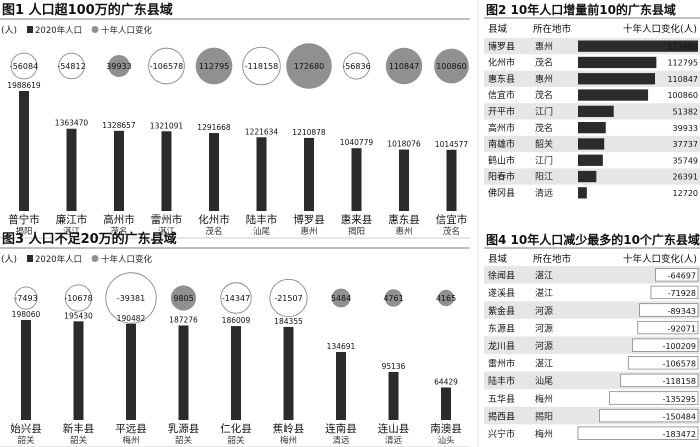  I want to click on fig1-legend-change: 十年人口变化, so click(127, 30).